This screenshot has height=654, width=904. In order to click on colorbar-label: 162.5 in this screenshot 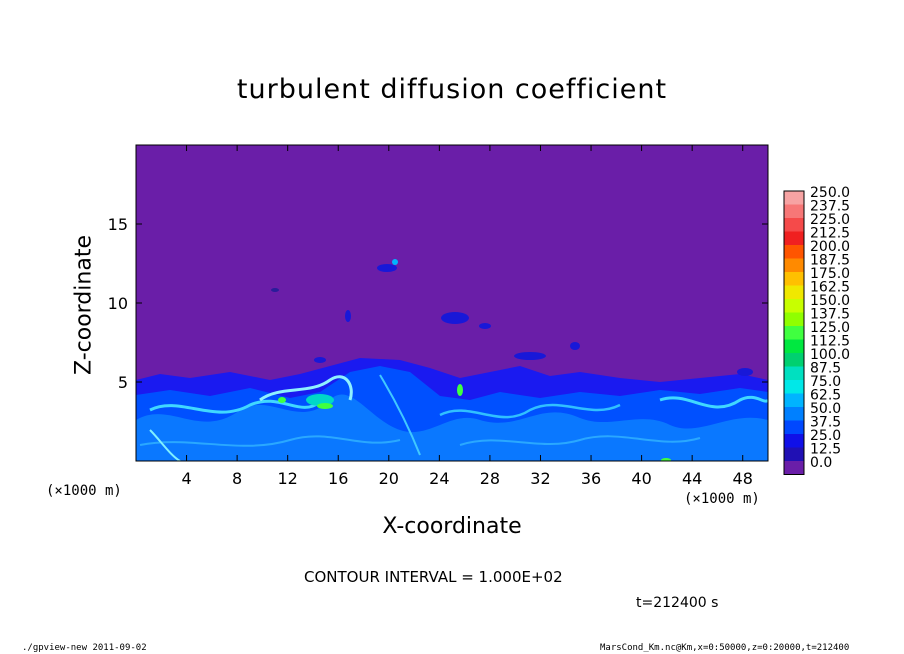, I will do `click(830, 288)`.